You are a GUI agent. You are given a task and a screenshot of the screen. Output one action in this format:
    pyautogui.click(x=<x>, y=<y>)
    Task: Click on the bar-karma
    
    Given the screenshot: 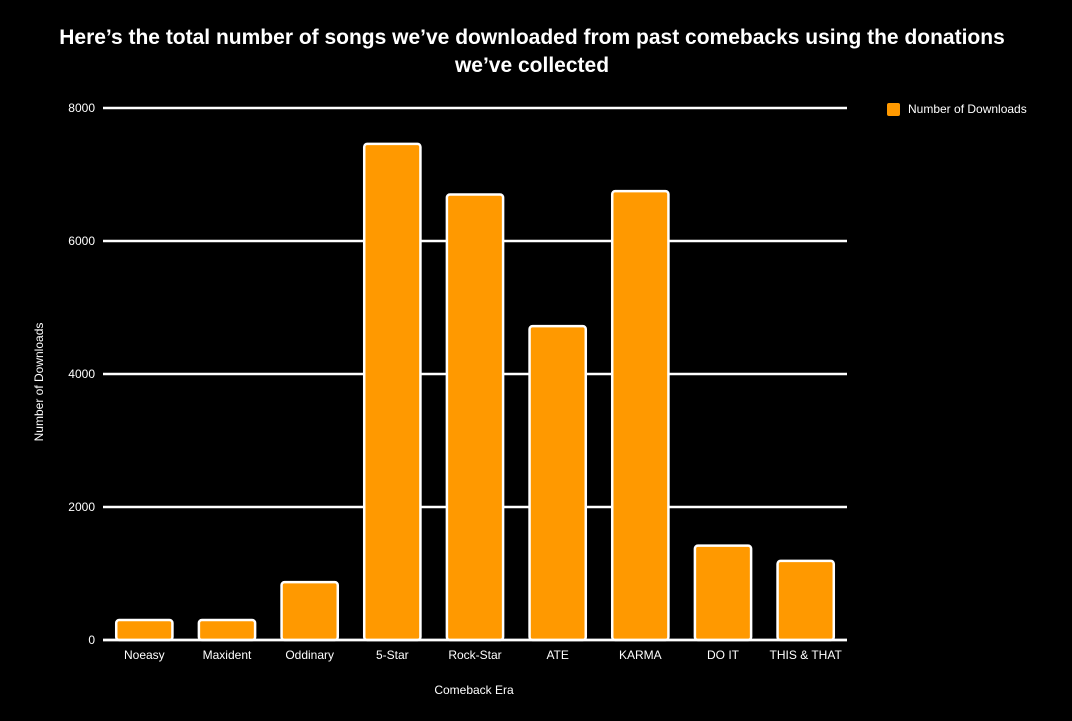 What is the action you would take?
    pyautogui.click(x=640, y=415)
    